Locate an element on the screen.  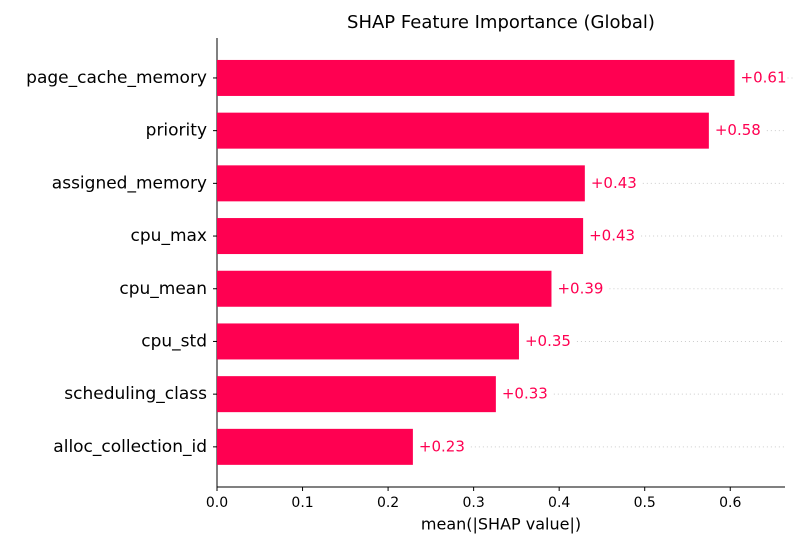
y-tick-label: cpu_std is located at coordinates (174, 341).